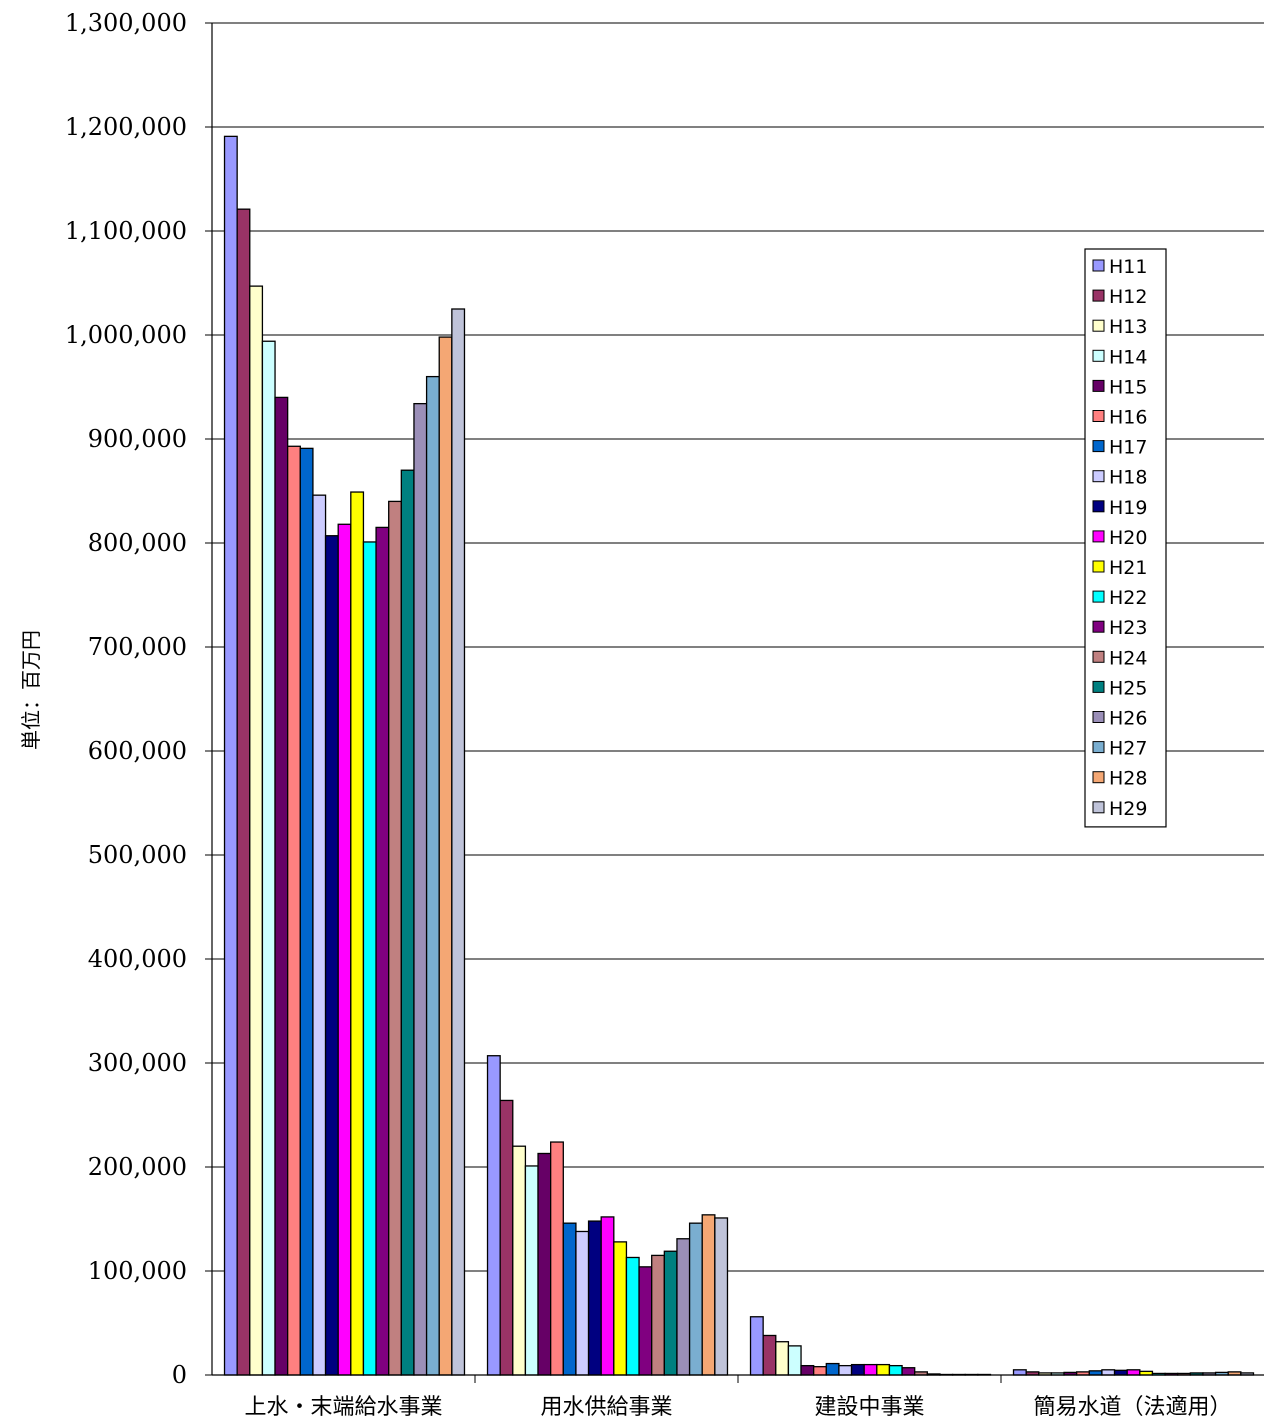 The height and width of the screenshot is (1427, 1271). Describe the element at coordinates (1128, 418) in the screenshot. I see `legend-label: H16` at that location.